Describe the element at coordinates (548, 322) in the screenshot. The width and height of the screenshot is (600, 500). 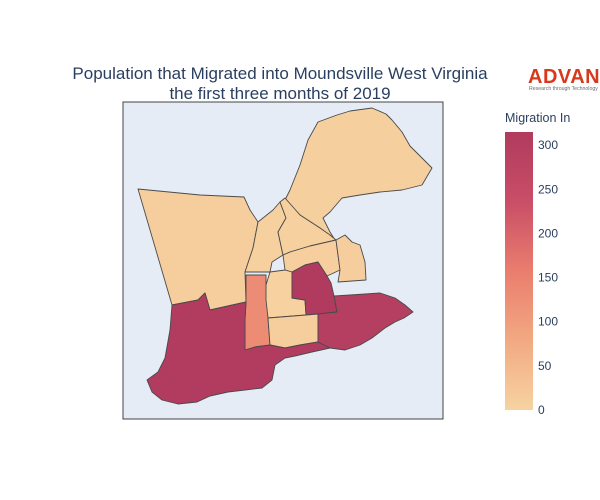
I see `colorbar-tick-label: 100` at that location.